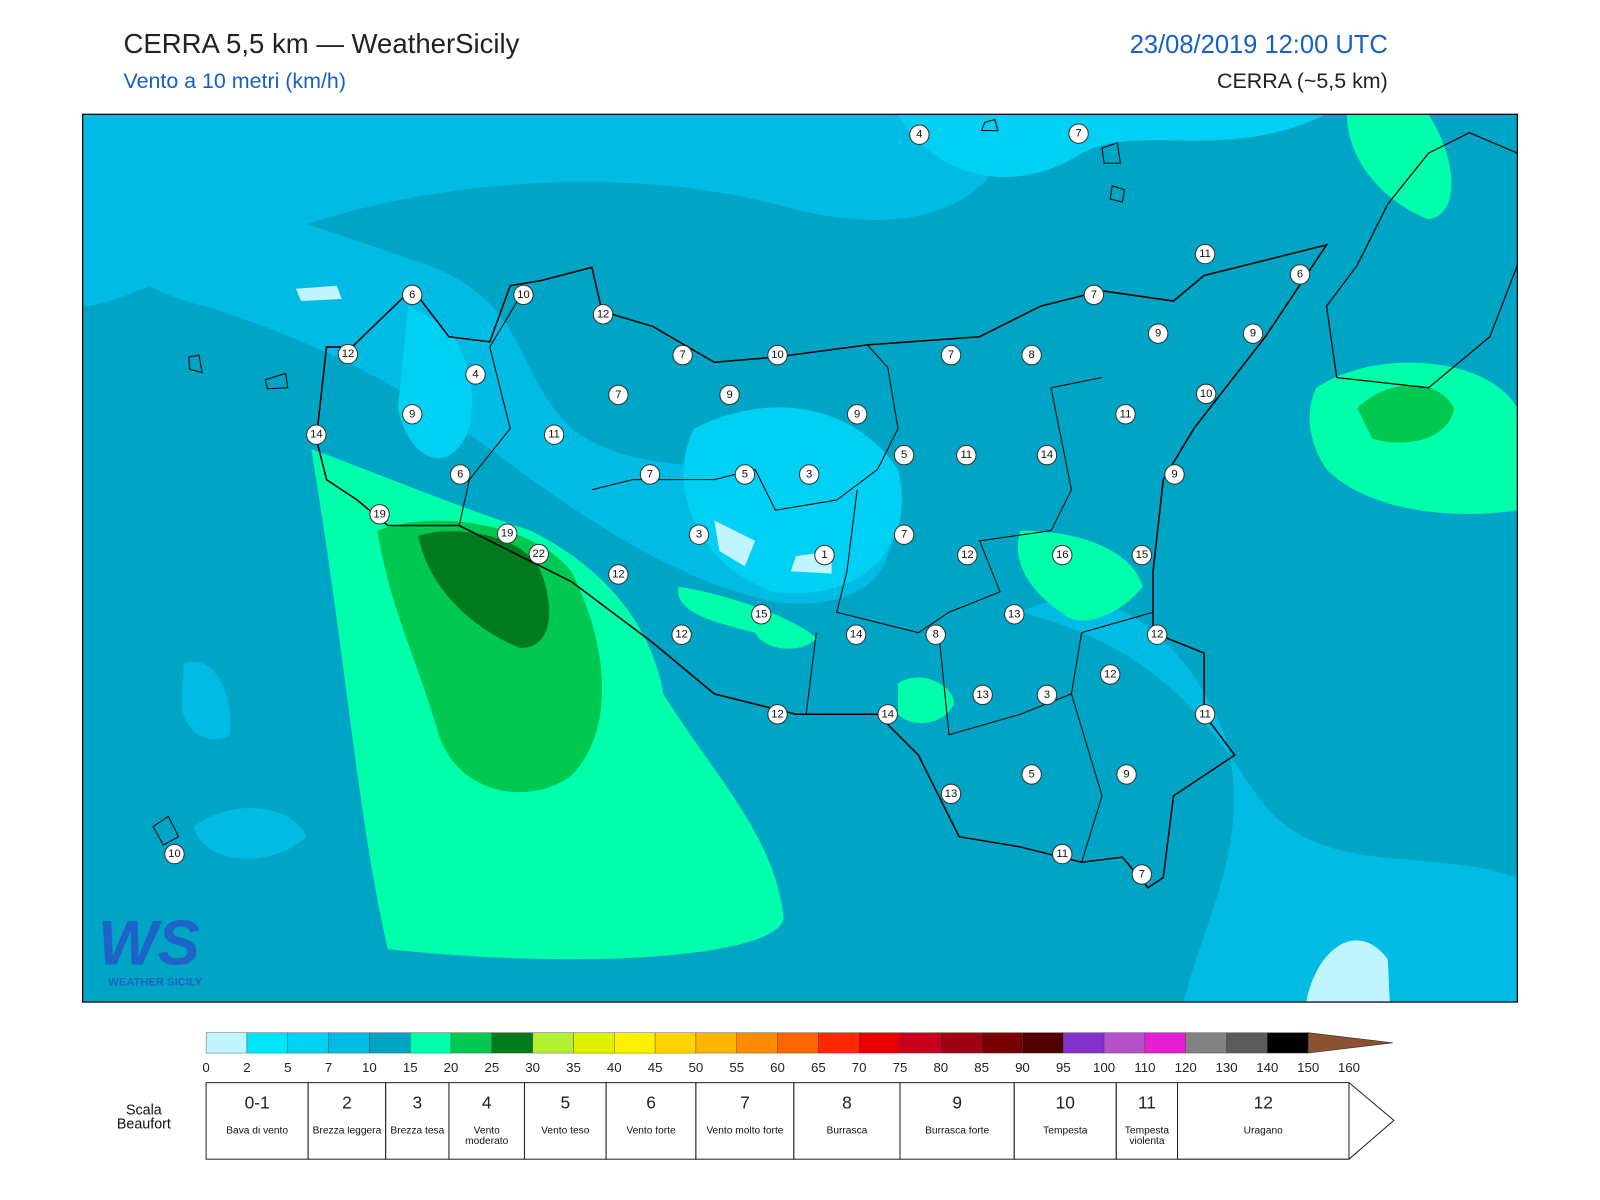  Describe the element at coordinates (417, 1132) in the screenshot. I see `beaufort-name-box: Brezza tesa` at that location.